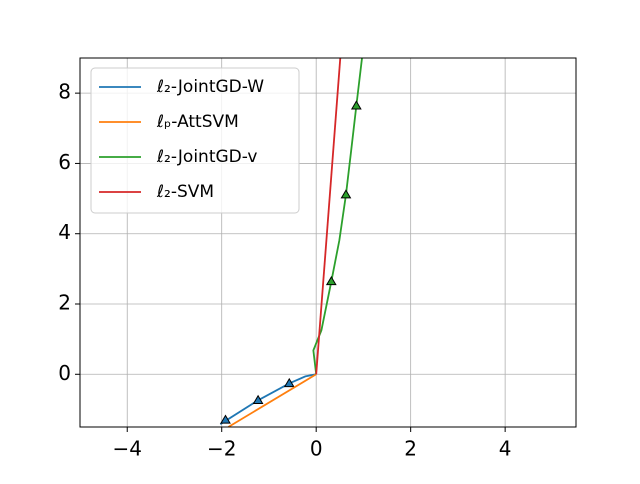 This screenshot has width=640, height=484. I want to click on x-tick-label: 0, so click(316, 449).